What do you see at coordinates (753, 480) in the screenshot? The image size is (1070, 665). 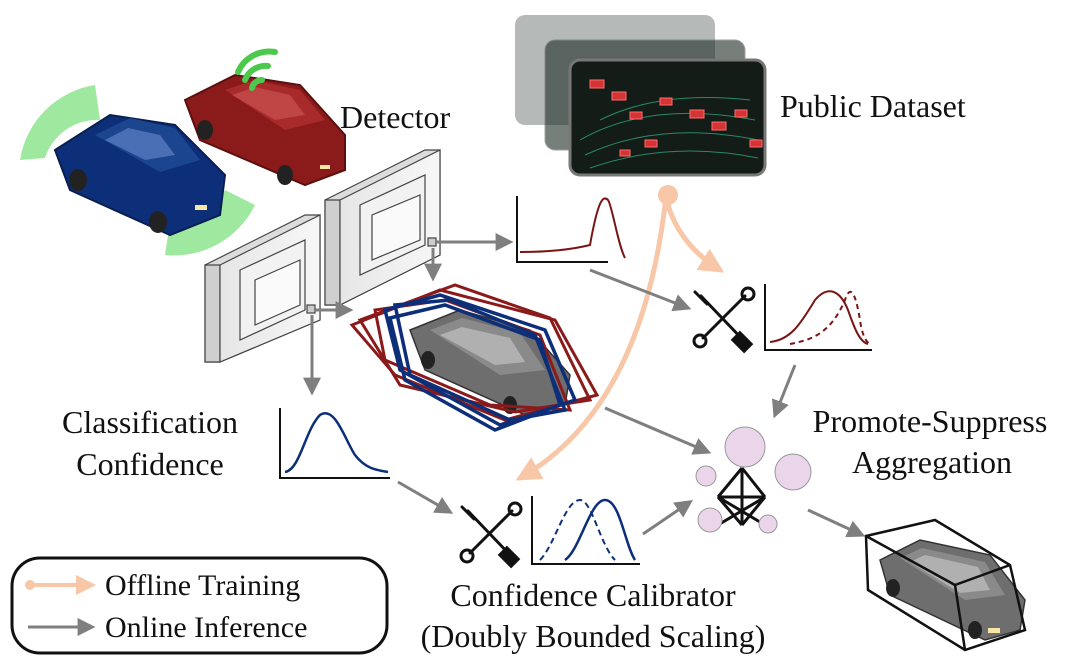 I see `graph-network-icon` at bounding box center [753, 480].